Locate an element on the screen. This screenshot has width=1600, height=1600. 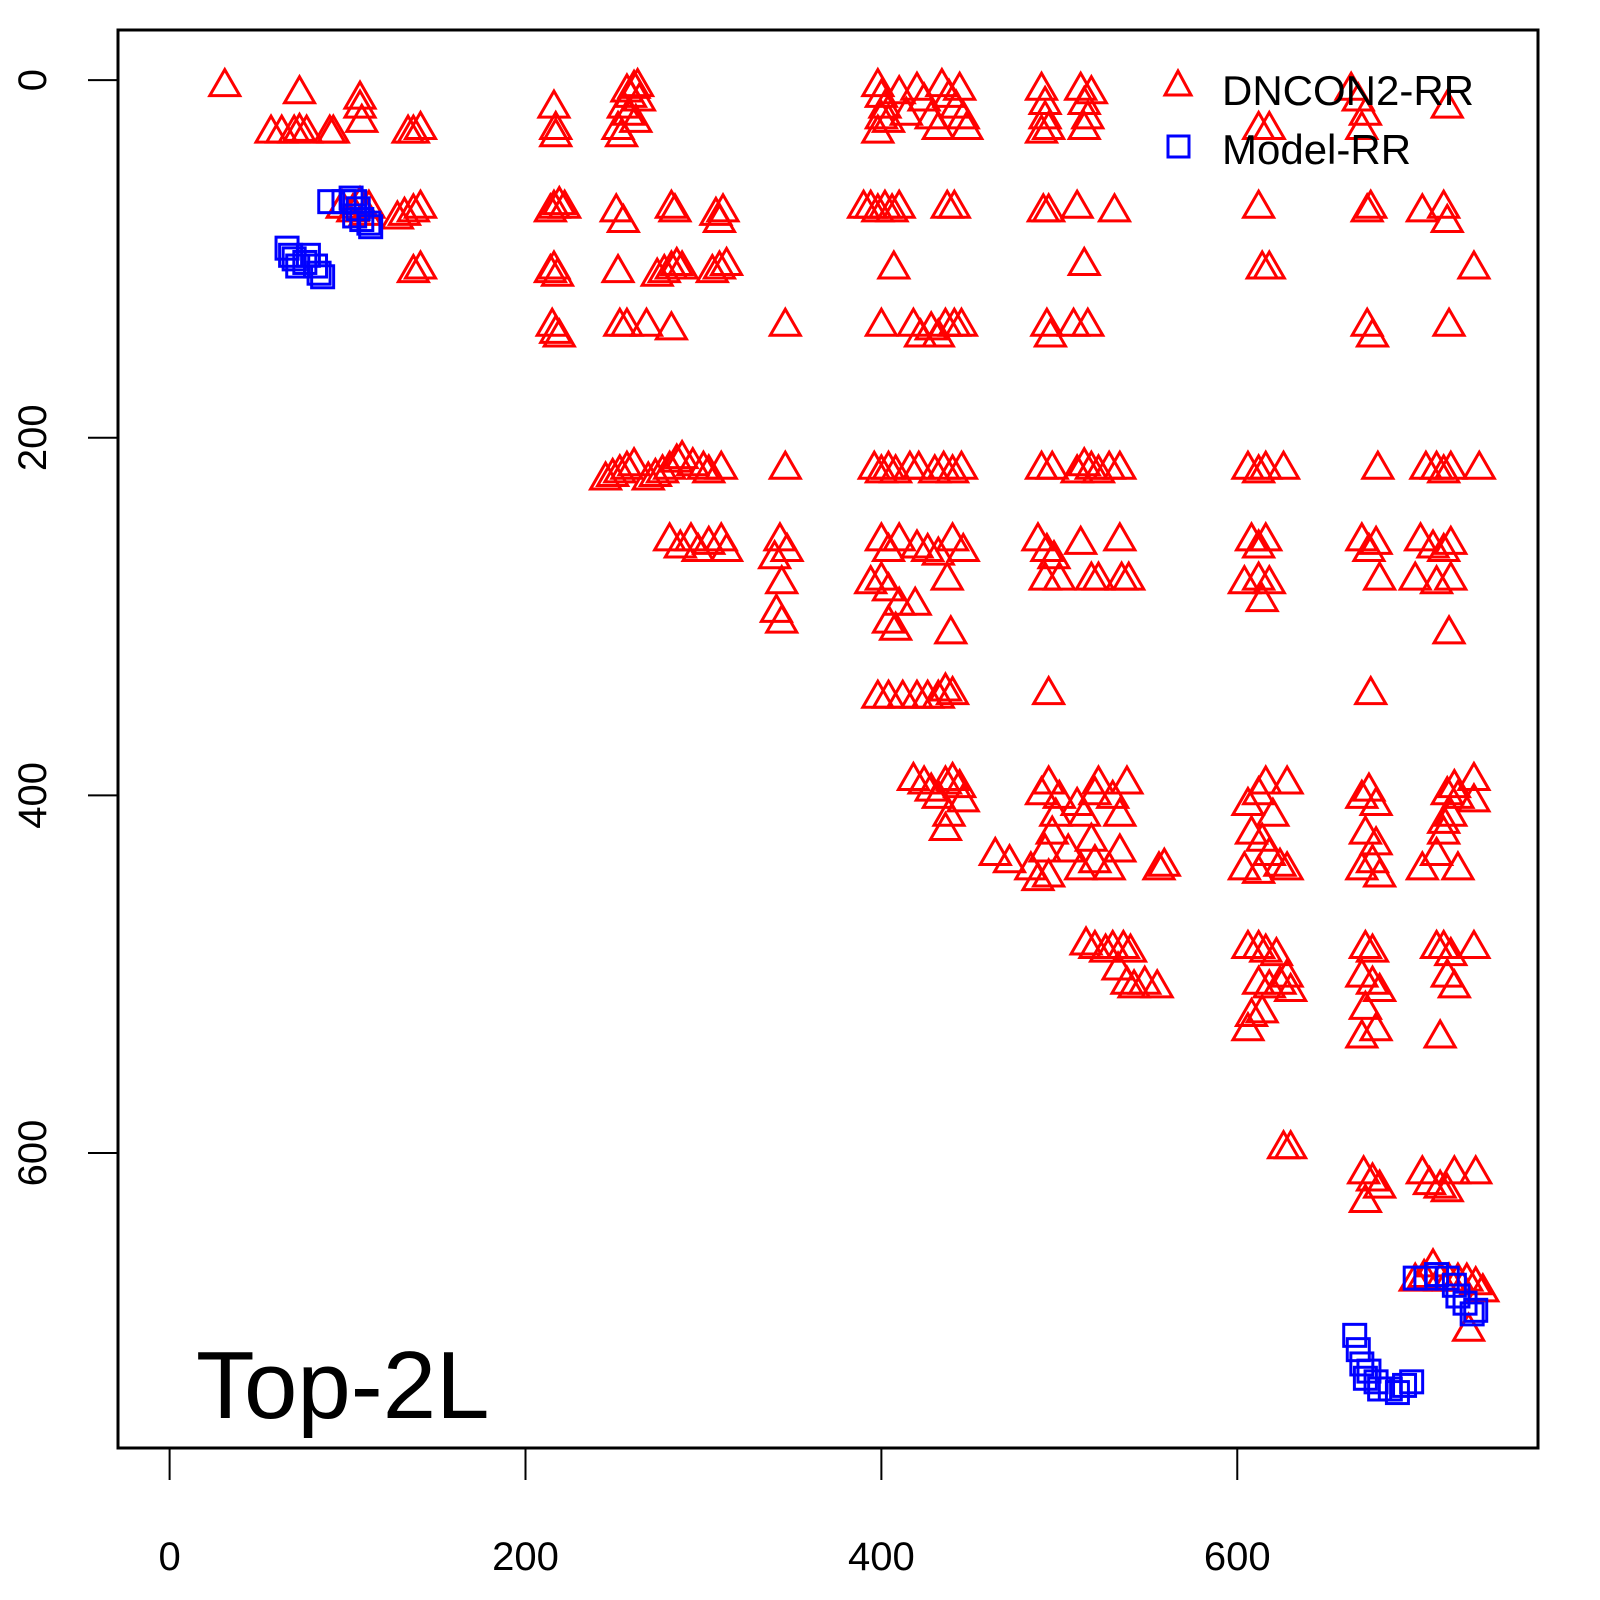
y-tick-label: 200 is located at coordinates (33, 437).